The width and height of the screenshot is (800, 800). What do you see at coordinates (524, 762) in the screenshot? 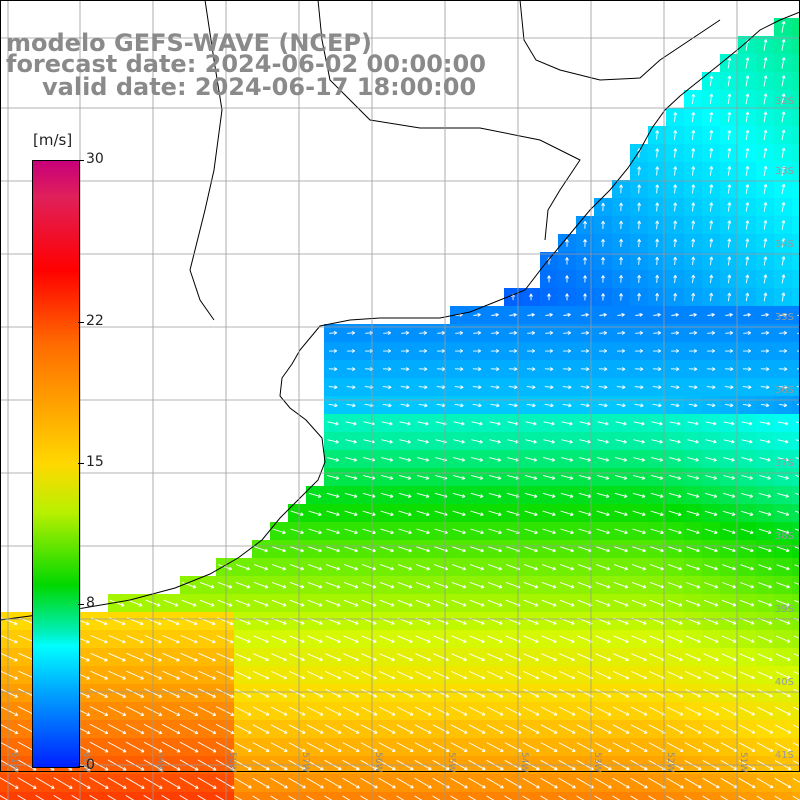
I see `longitude-label: 54W` at bounding box center [524, 762].